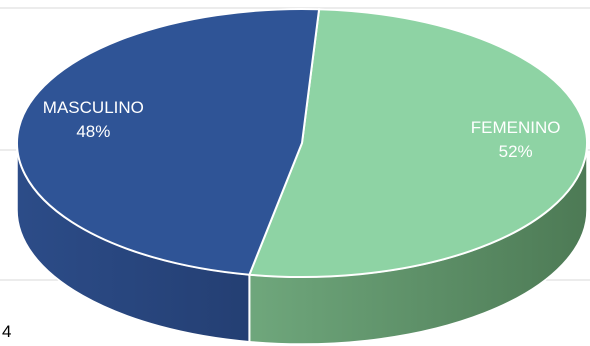  I want to click on slice-label-category: FEMENINO, so click(516, 127).